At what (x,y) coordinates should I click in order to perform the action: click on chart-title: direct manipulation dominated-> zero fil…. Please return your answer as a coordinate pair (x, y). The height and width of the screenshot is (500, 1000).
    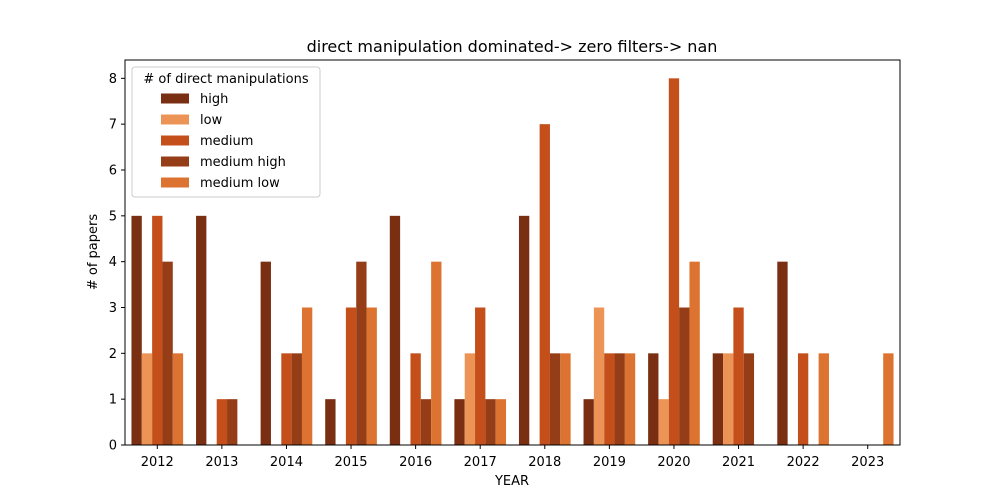
    Looking at the image, I should click on (512, 46).